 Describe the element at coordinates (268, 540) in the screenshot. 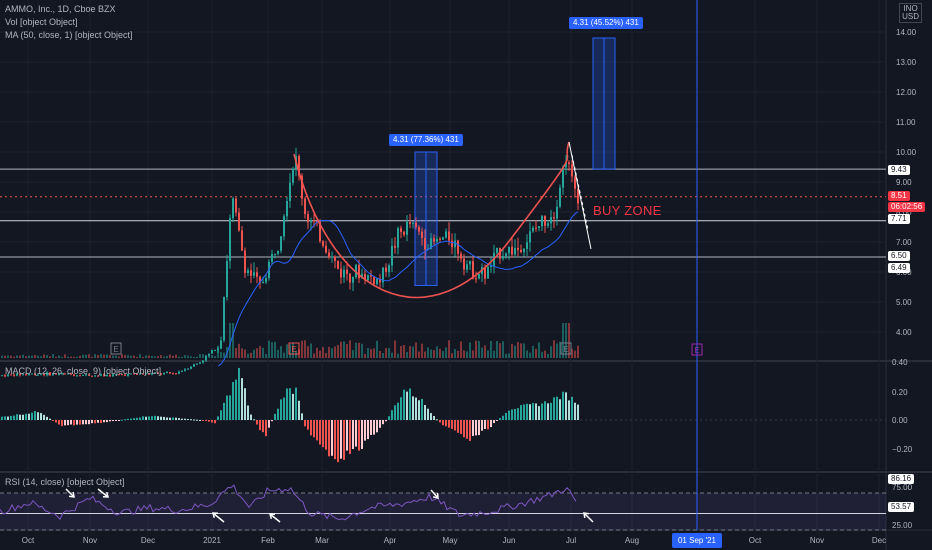

I see `time-label: Feb` at that location.